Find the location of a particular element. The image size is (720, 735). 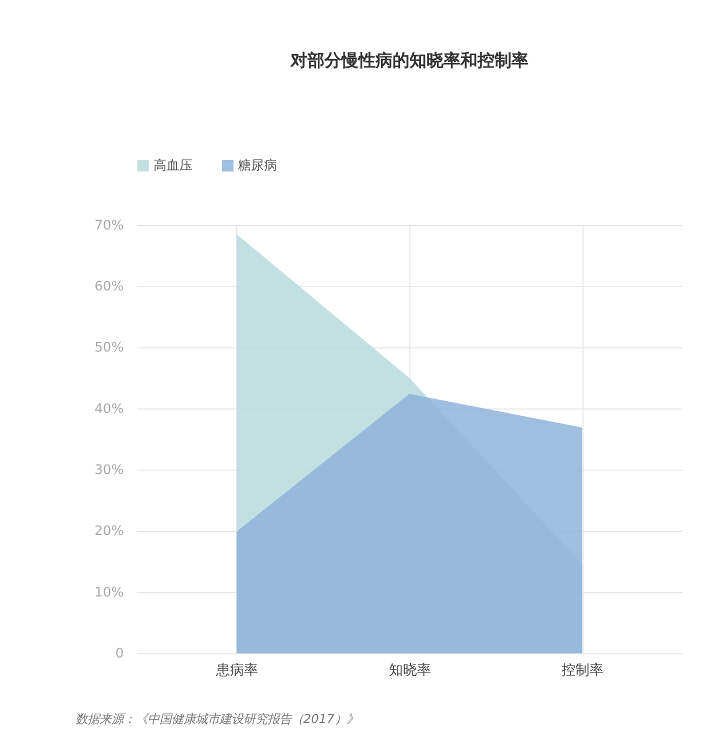

x-tick-label: 患病率 is located at coordinates (236, 670).